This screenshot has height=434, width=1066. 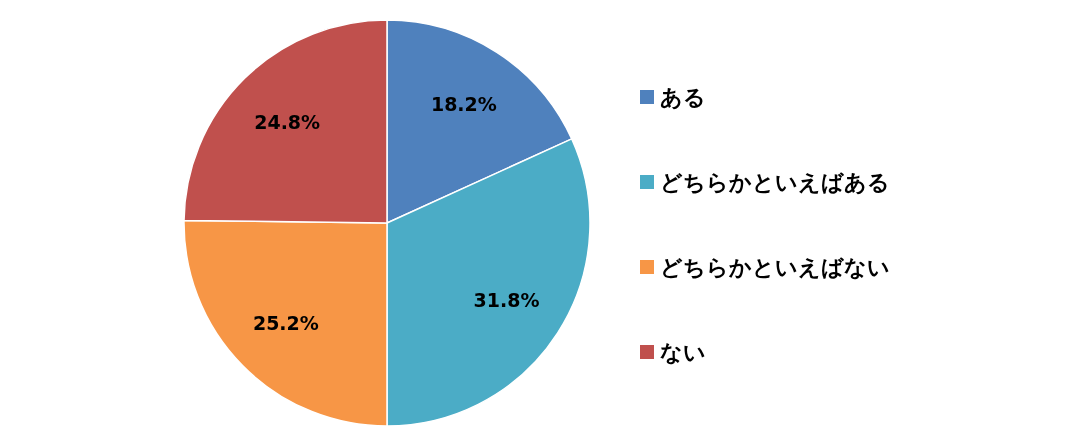 I want to click on data-label: 31.8%, so click(x=506, y=299).